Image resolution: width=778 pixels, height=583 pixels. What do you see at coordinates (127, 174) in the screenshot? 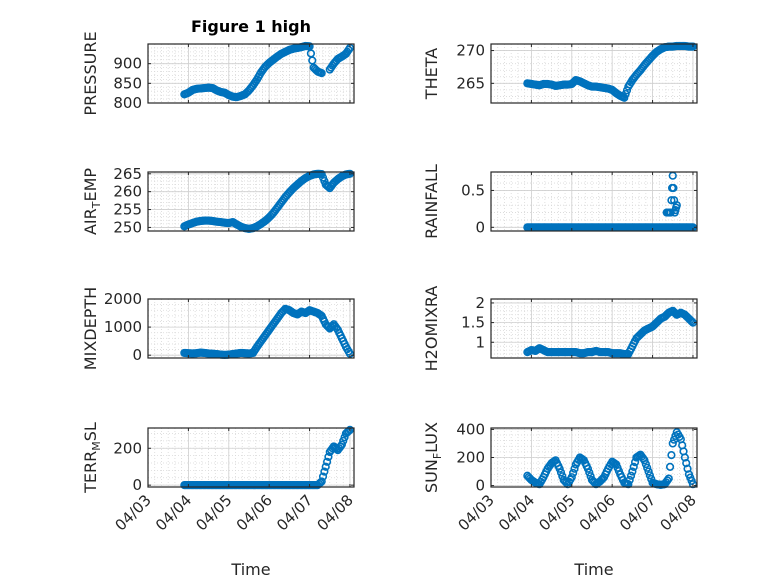
I see `y-tick-label: 265` at bounding box center [127, 174].